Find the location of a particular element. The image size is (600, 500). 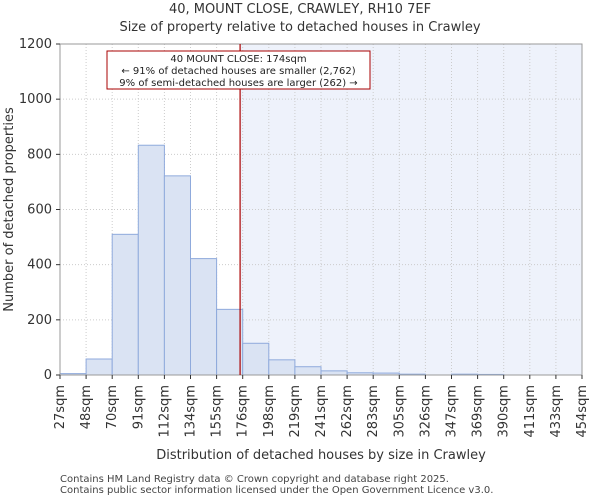

x-tick-label: 134sqm is located at coordinates (191, 411).